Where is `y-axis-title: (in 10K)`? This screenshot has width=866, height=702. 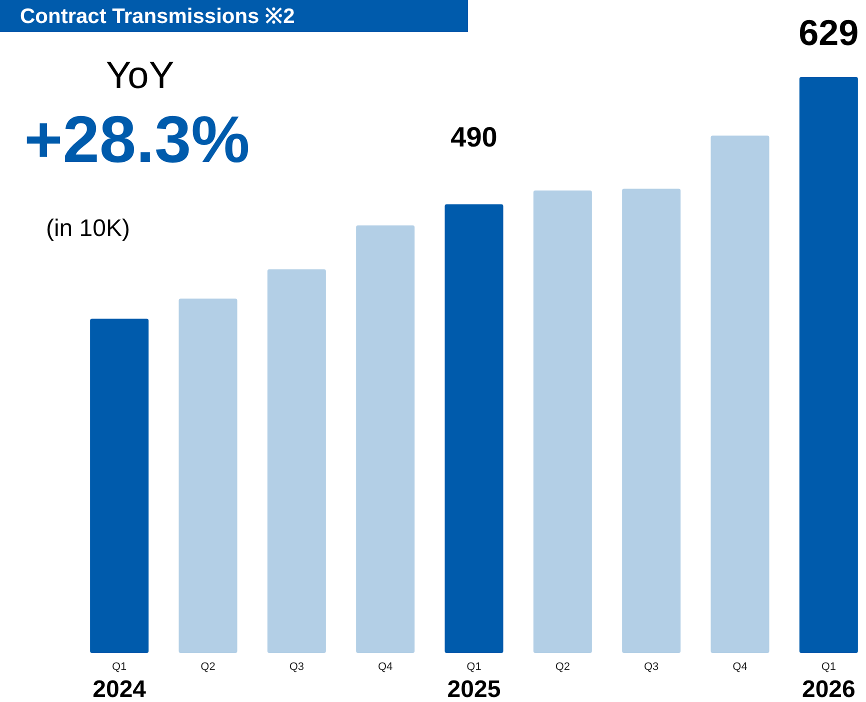 y-axis-title: (in 10K) is located at coordinates (88, 228).